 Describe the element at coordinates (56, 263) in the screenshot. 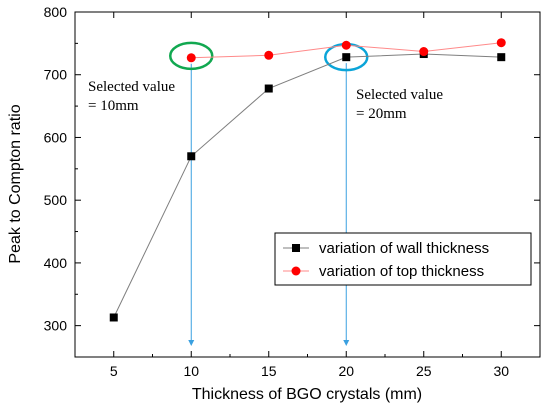

I see `y-tick-label: 400` at that location.